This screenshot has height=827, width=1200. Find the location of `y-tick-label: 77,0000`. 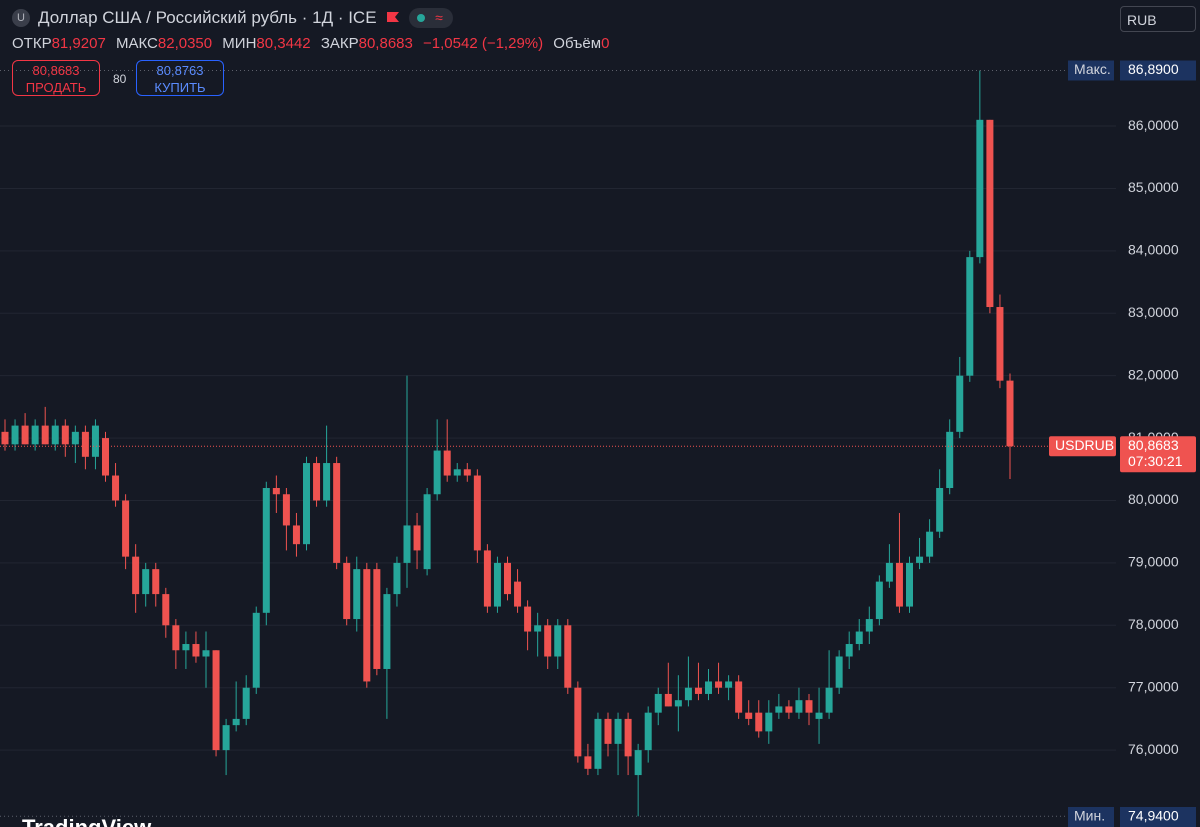

y-tick-label: 77,0000 is located at coordinates (1153, 686).